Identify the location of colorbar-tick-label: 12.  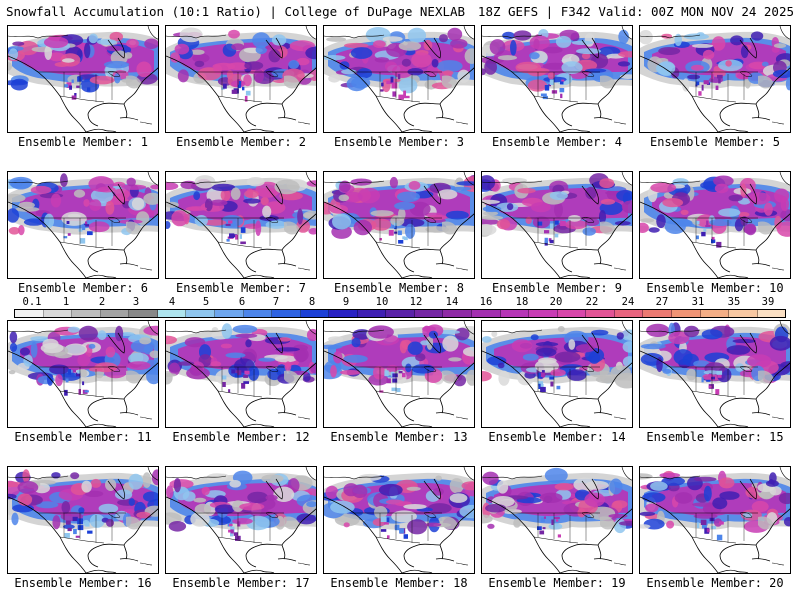
(416, 302).